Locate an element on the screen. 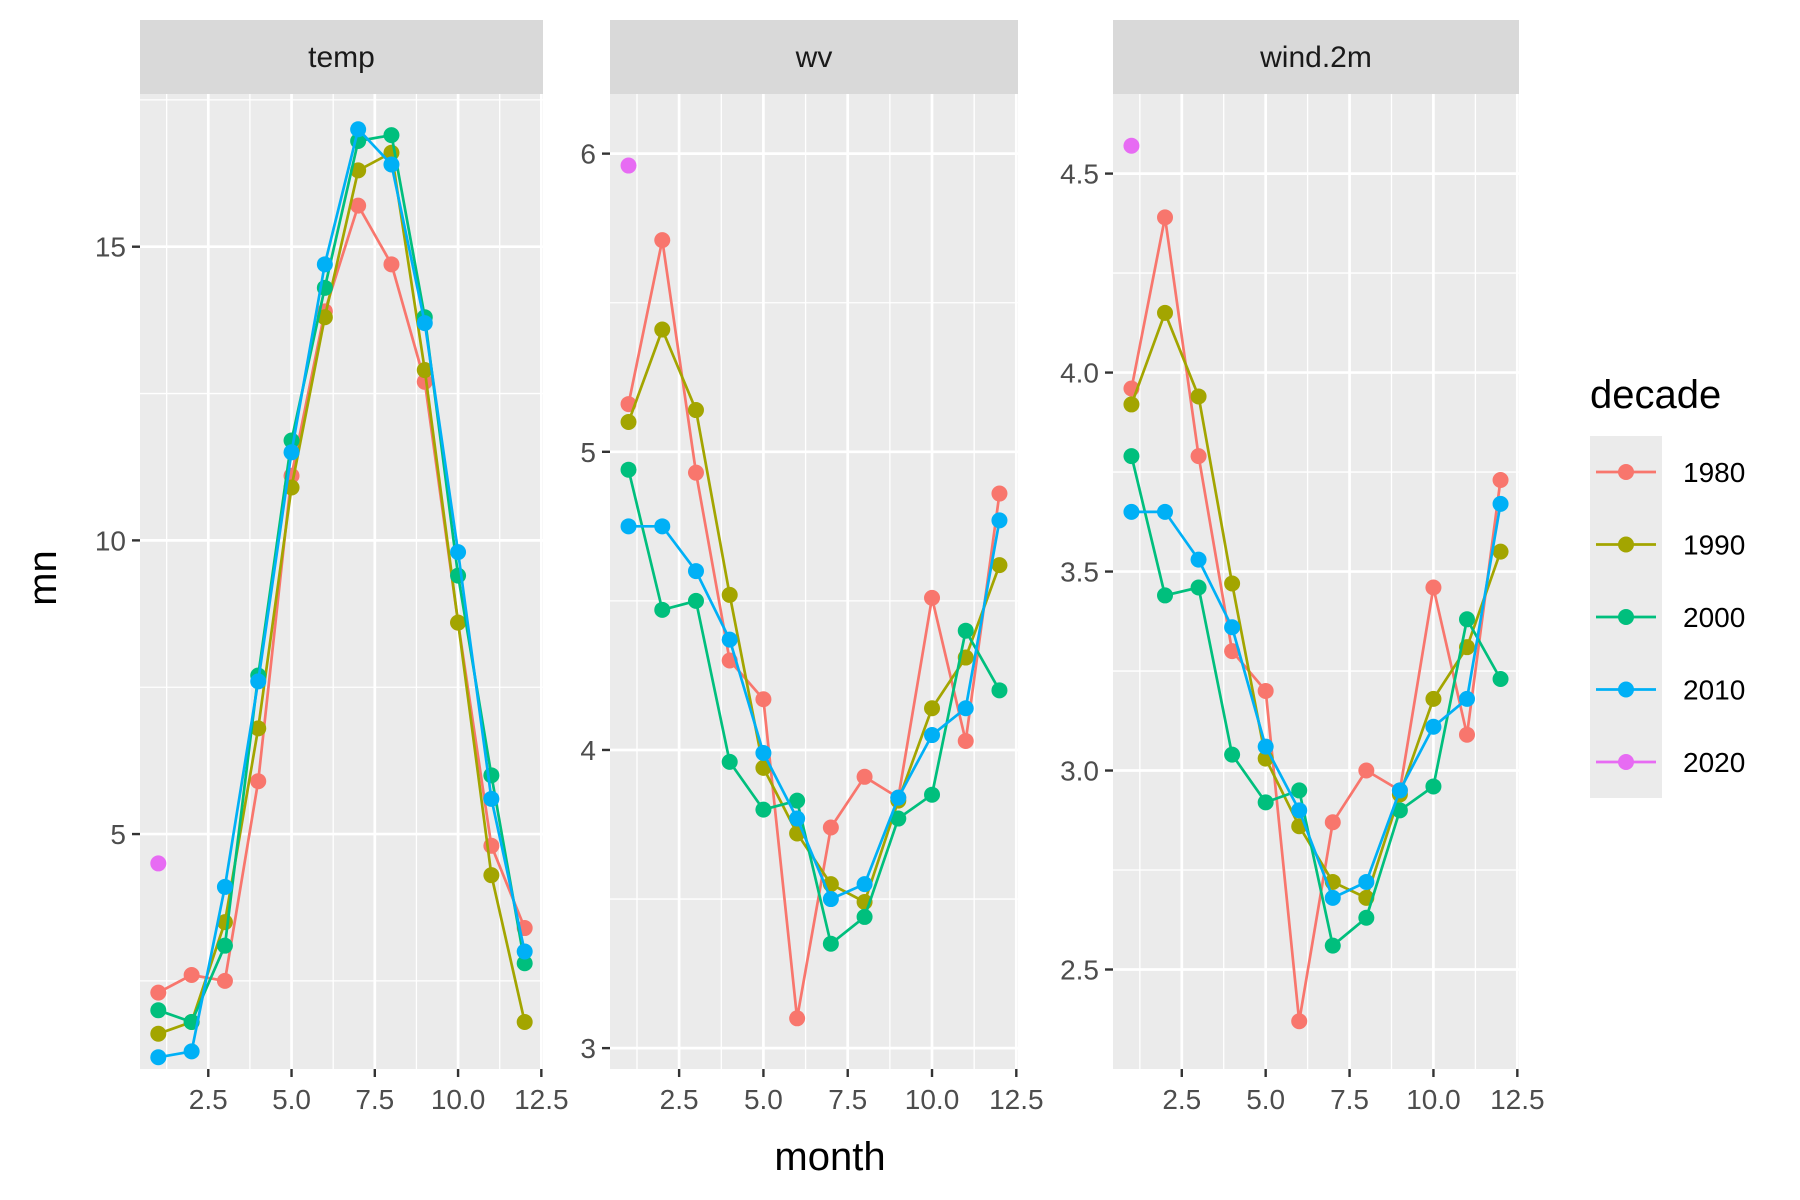 The height and width of the screenshot is (1200, 1800). y-tick-label: 3 is located at coordinates (588, 1048).